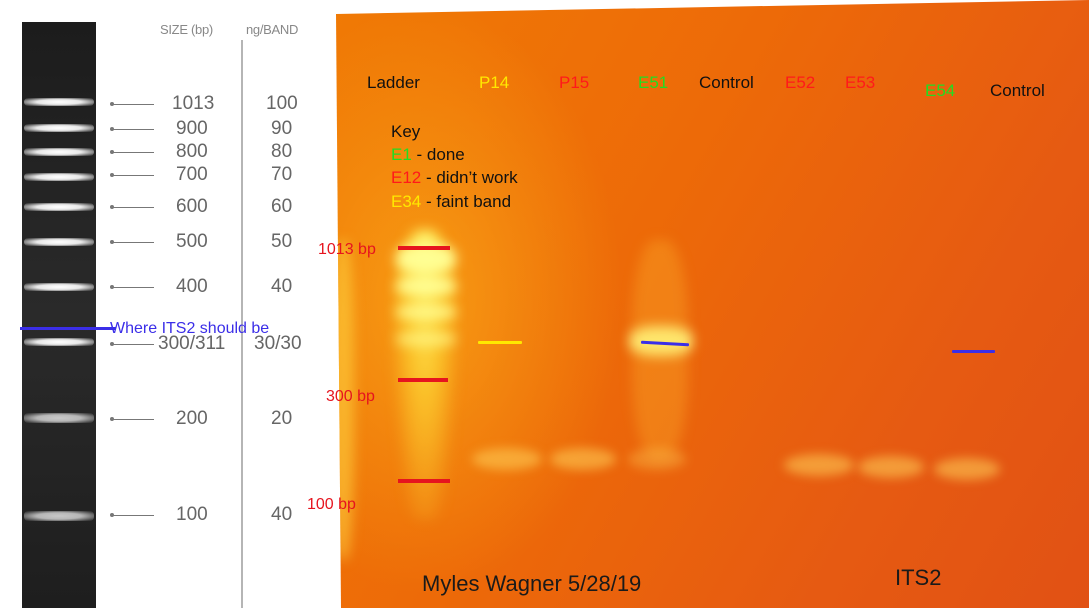 This screenshot has height=608, width=1089. What do you see at coordinates (68, 328) in the screenshot?
I see `its2-expected-line` at bounding box center [68, 328].